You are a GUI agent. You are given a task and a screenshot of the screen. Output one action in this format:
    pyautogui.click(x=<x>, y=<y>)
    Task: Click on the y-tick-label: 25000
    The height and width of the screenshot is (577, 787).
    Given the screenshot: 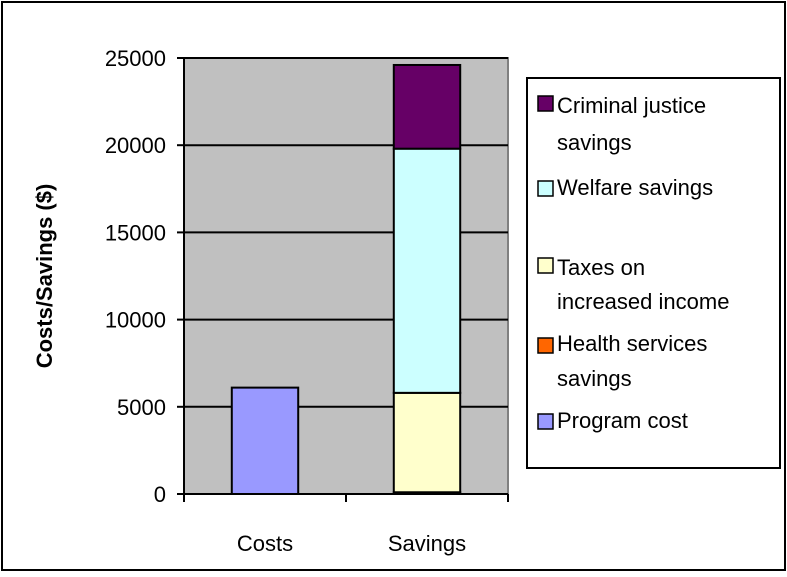 What is the action you would take?
    pyautogui.click(x=135, y=58)
    